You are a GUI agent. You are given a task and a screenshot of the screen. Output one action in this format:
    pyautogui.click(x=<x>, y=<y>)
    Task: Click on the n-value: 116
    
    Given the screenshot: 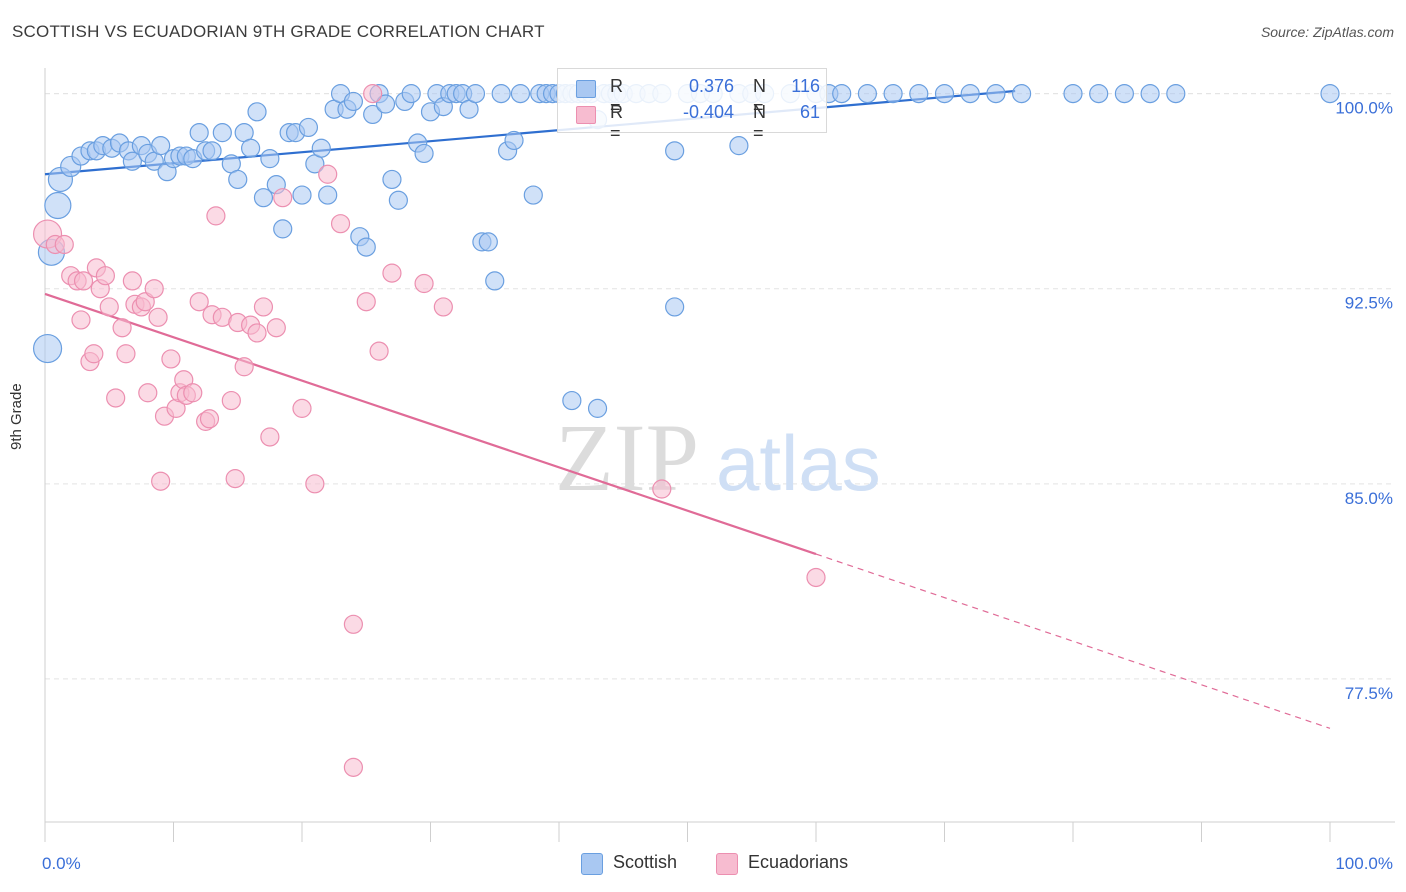 What is the action you would take?
    pyautogui.click(x=805, y=86)
    